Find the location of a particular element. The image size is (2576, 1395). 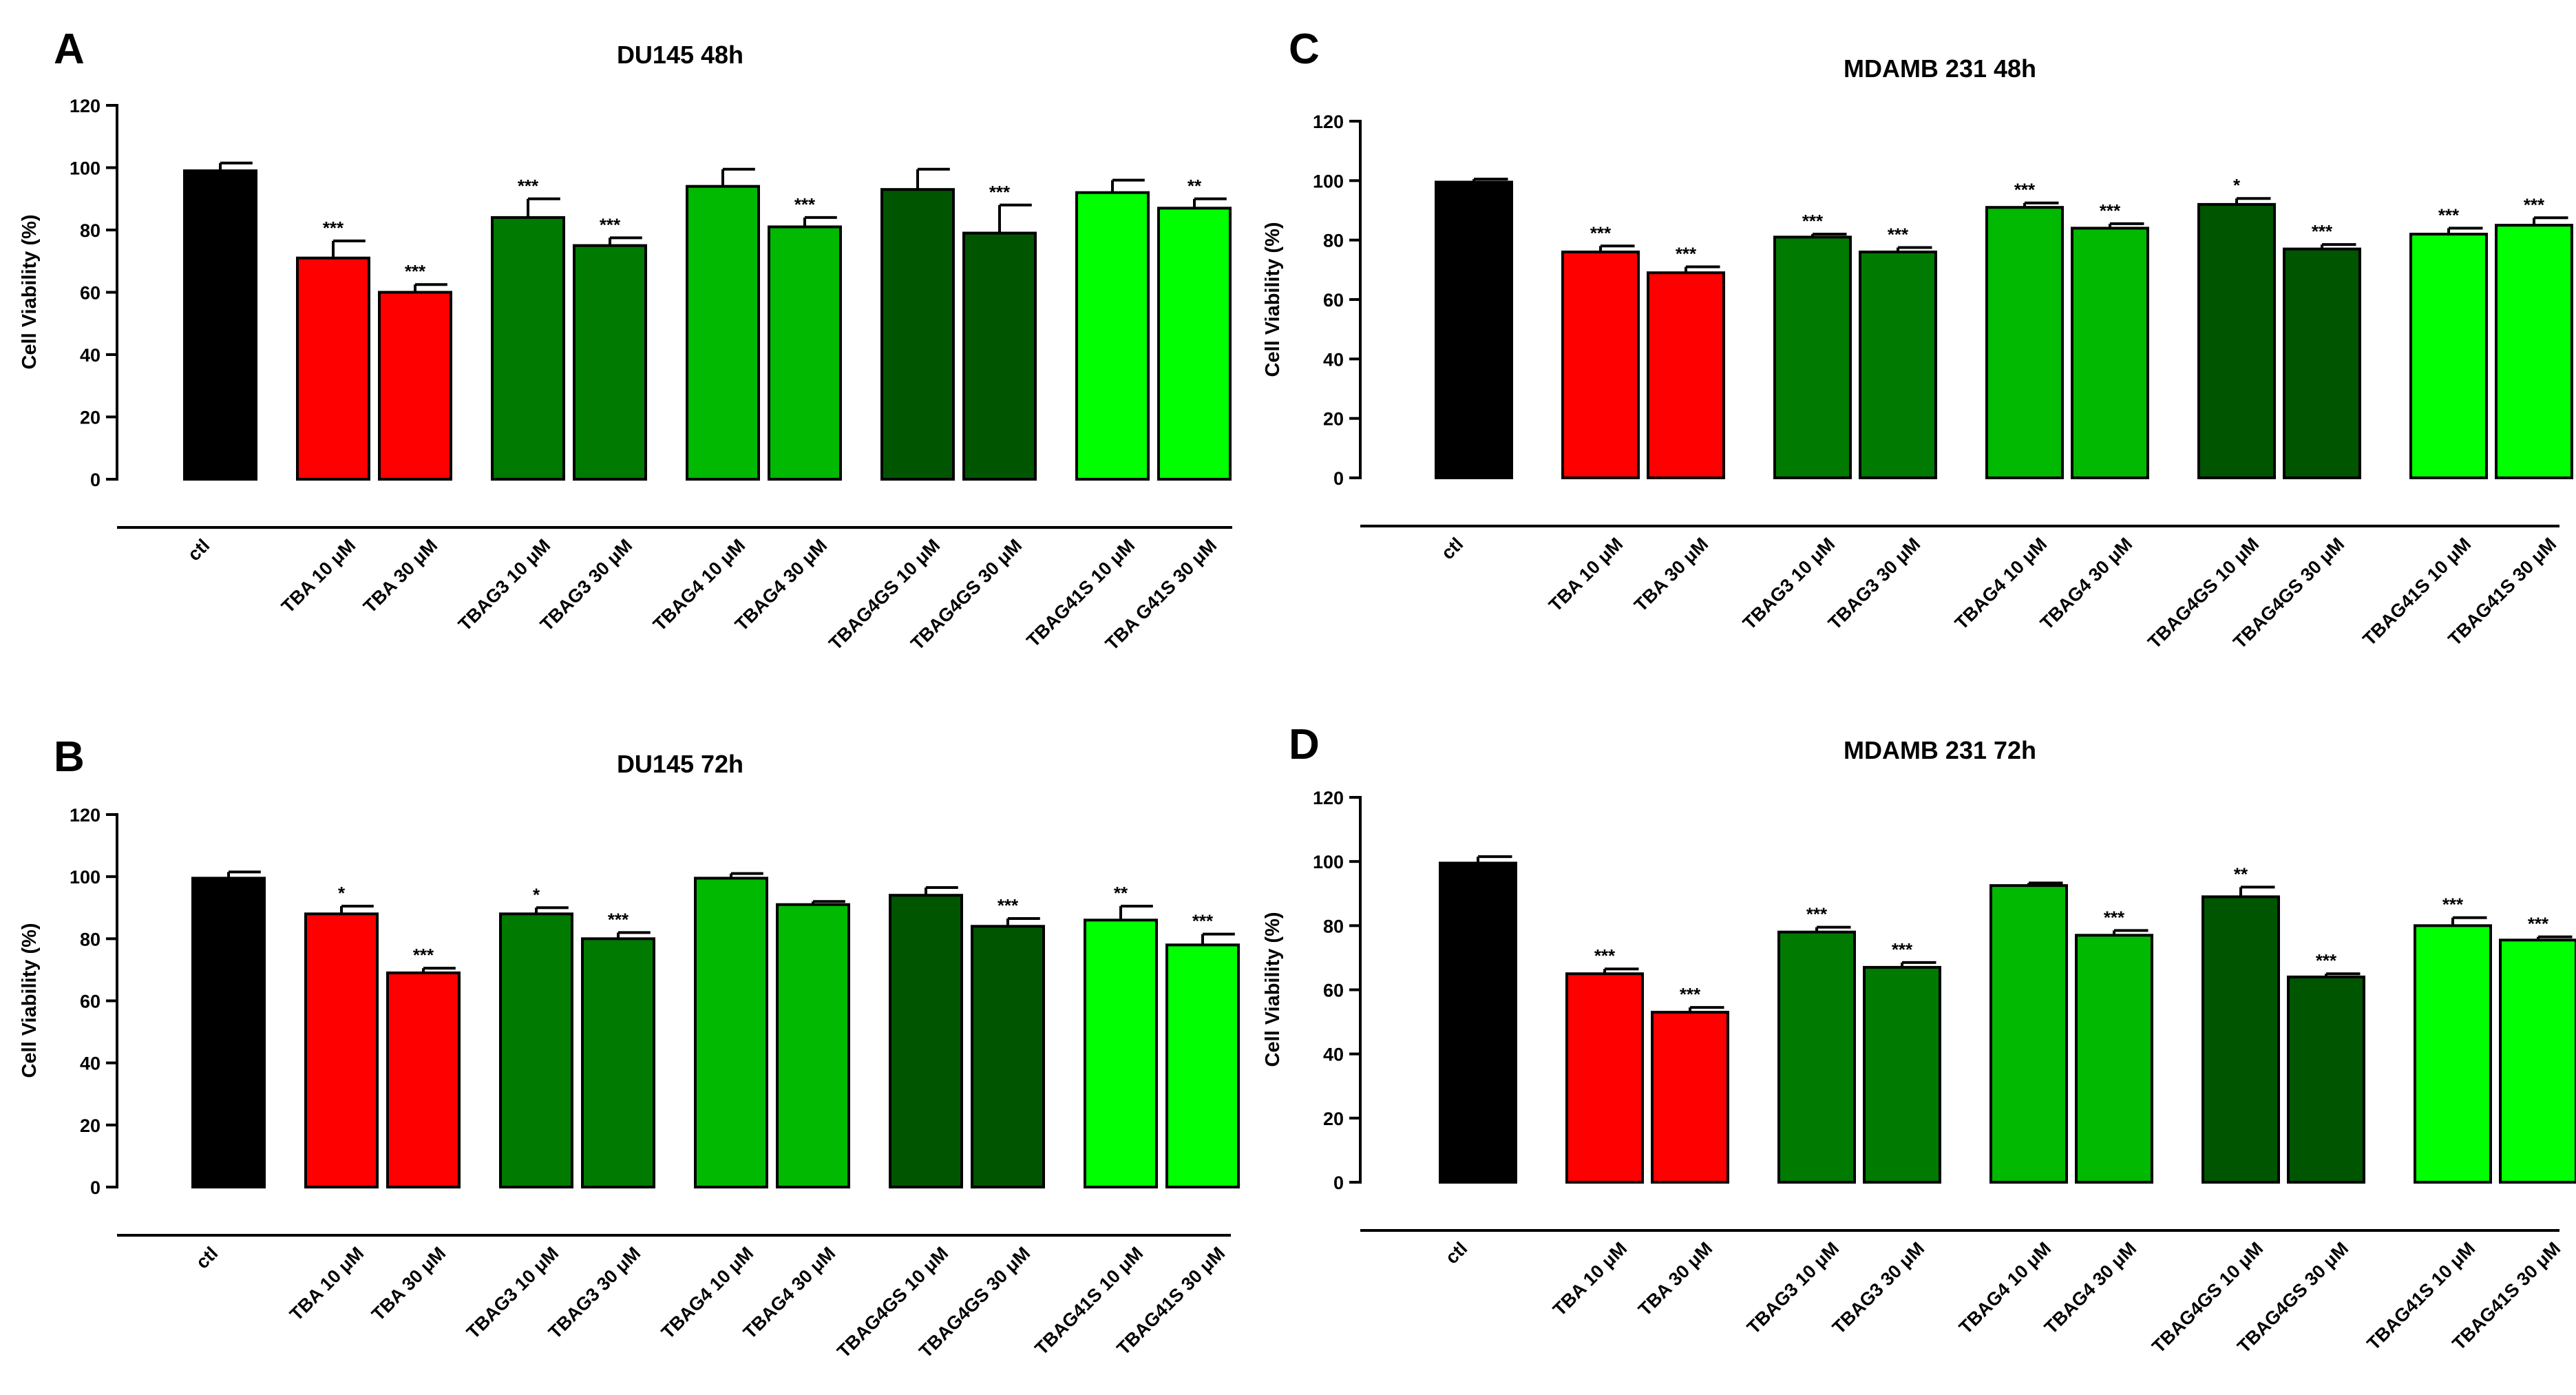

panel-label: C is located at coordinates (1305, 49).